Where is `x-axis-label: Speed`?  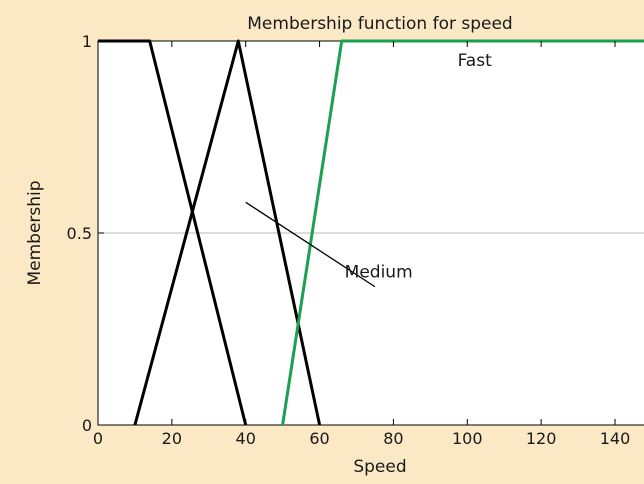 x-axis-label: Speed is located at coordinates (379, 467).